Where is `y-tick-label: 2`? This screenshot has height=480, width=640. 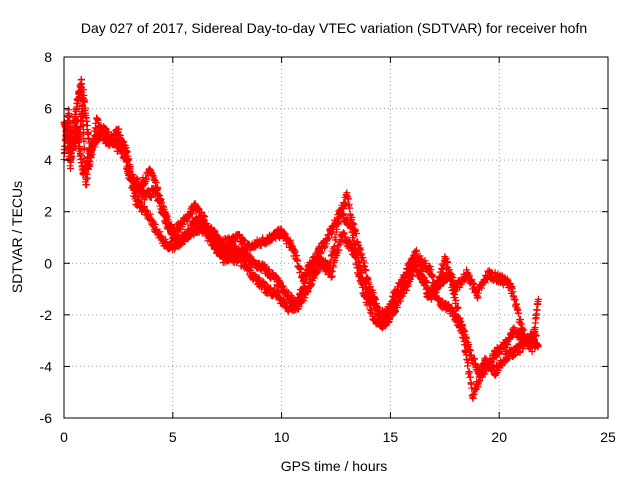
y-tick-label: 2 is located at coordinates (48, 212).